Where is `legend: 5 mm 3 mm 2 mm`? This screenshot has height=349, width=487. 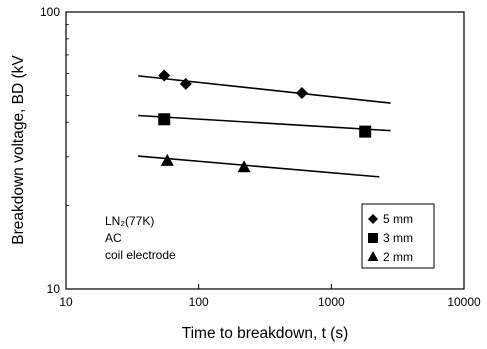
legend: 5 mm 3 mm 2 mm is located at coordinates (398, 236).